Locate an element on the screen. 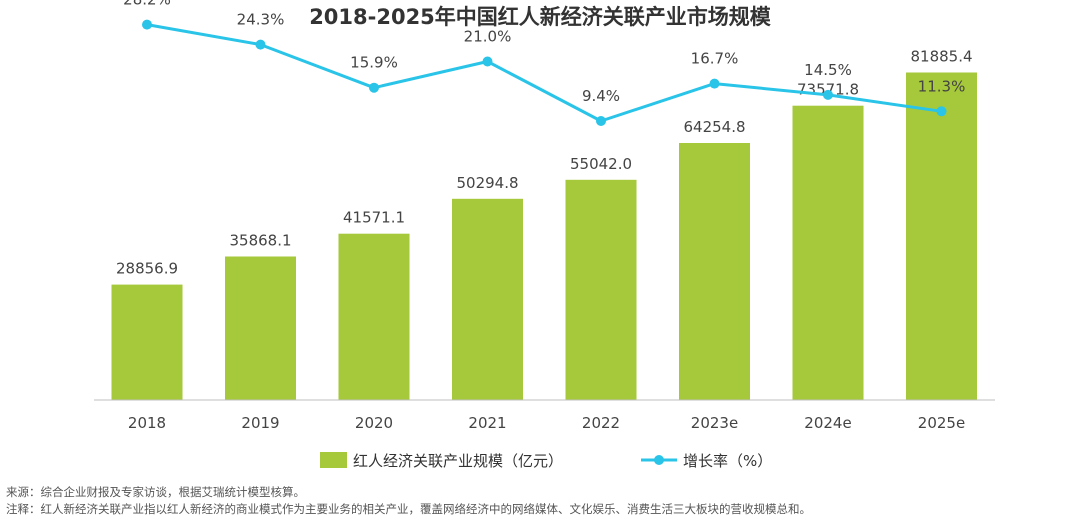  growth-point-2022 is located at coordinates (601, 121).